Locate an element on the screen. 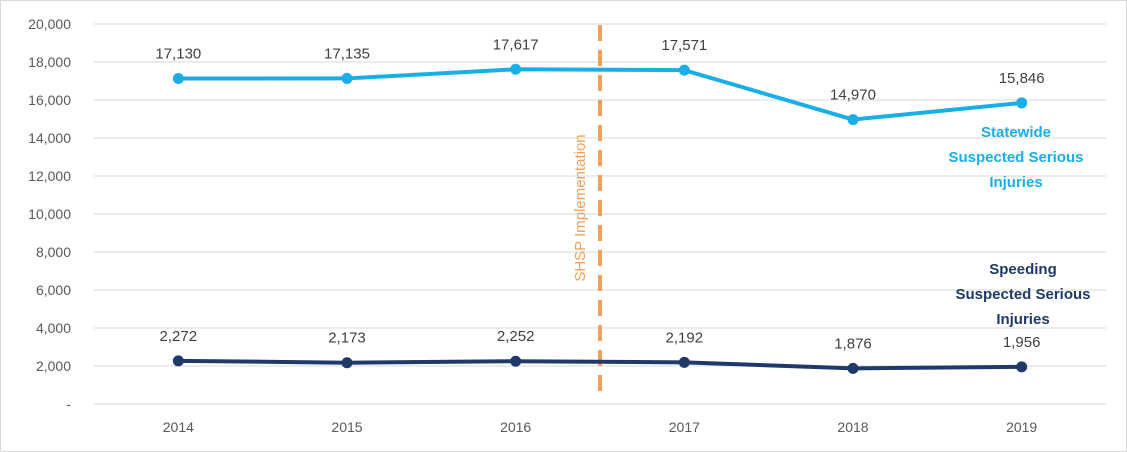  y-tick-label: 2,000 is located at coordinates (53, 366).